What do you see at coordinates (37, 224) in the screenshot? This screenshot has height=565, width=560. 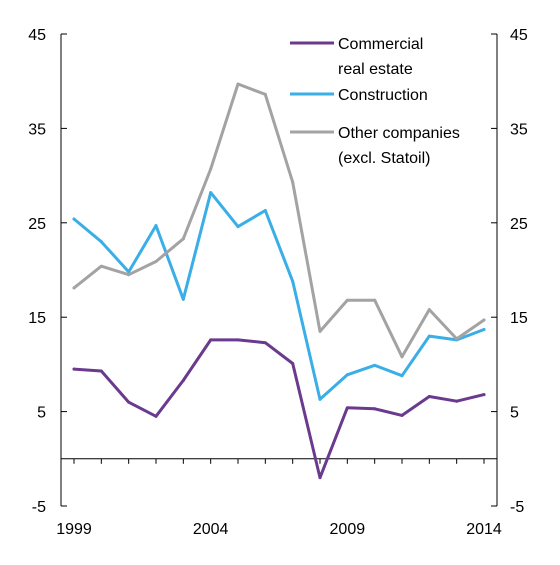 I see `y-tick-label-left: 25` at bounding box center [37, 224].